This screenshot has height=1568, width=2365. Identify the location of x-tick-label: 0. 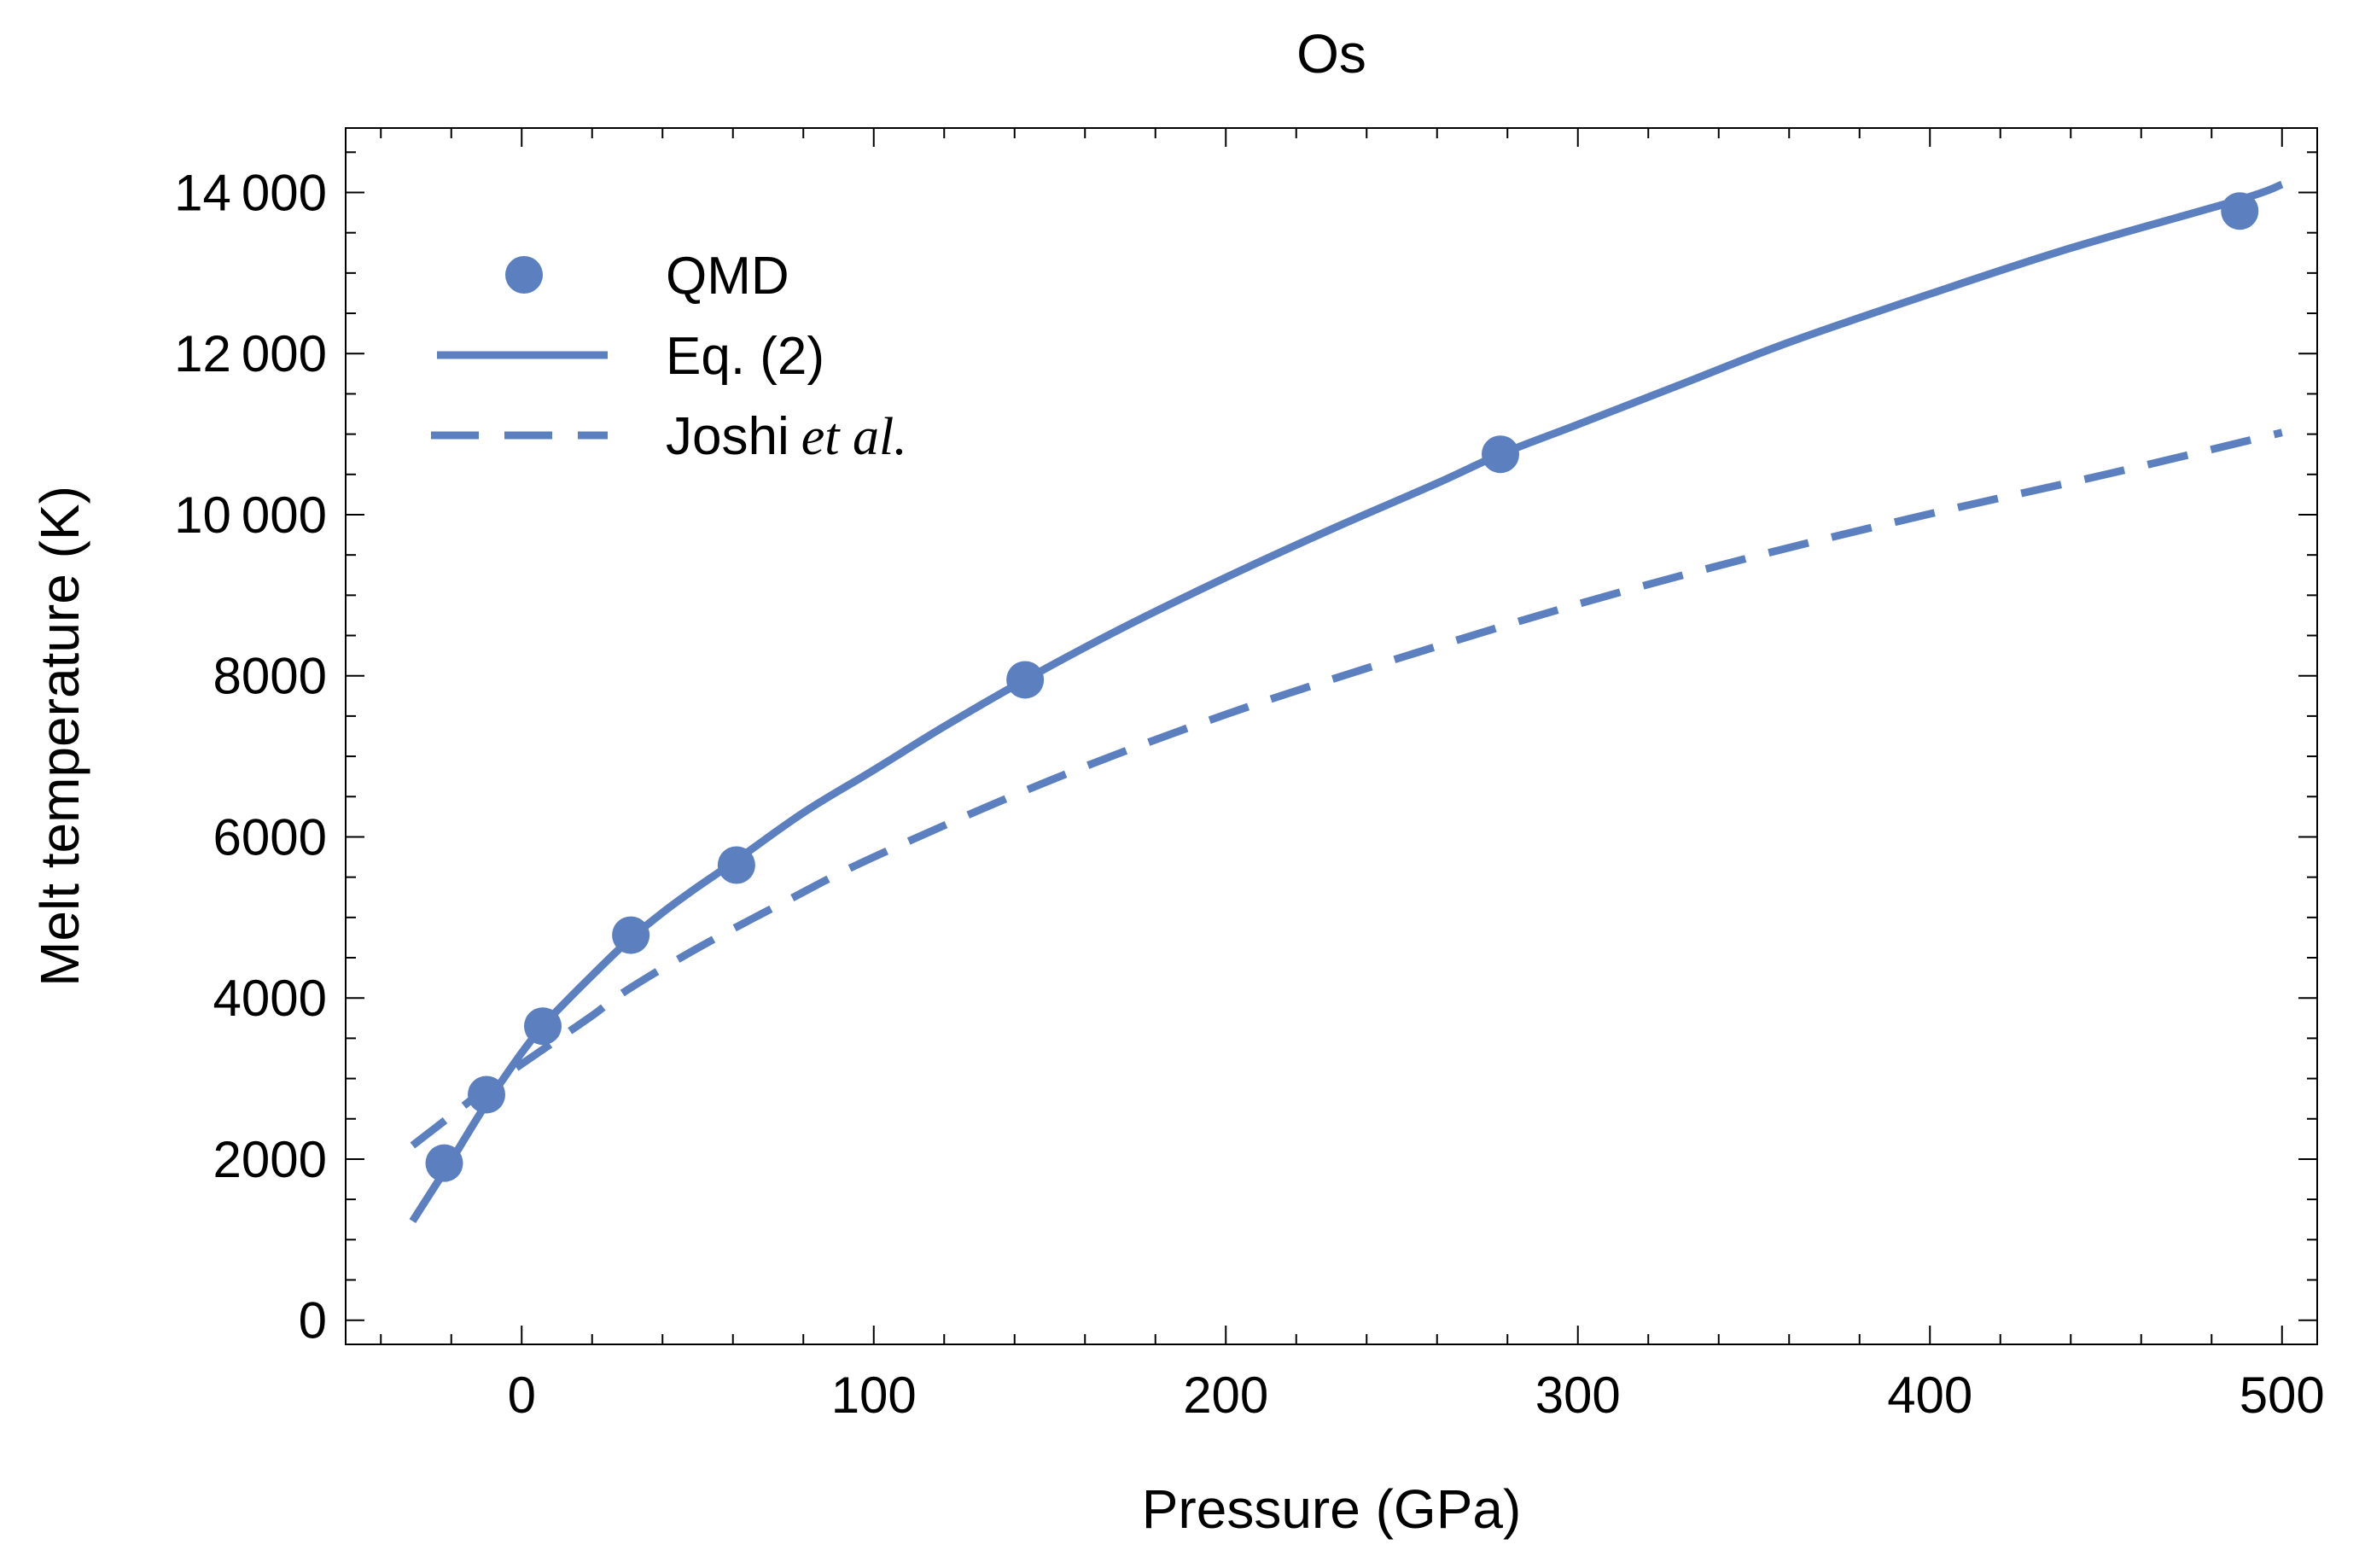
(522, 1395).